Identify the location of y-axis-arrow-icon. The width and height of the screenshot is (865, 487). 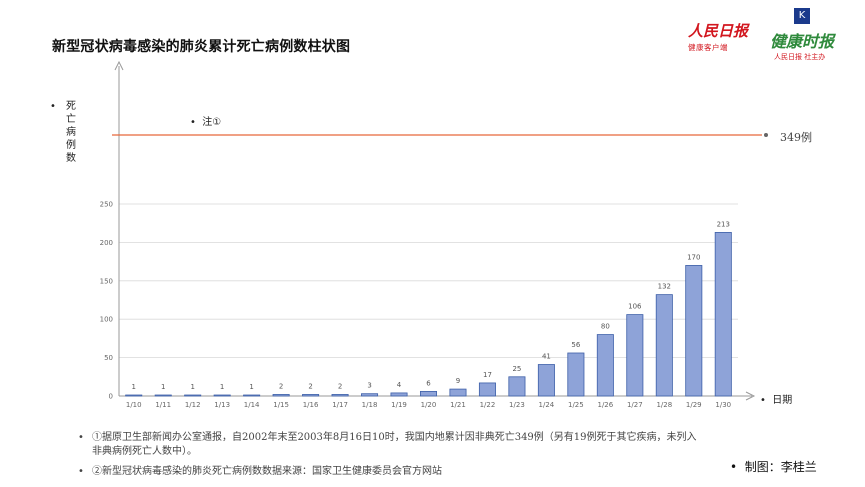
(119, 65).